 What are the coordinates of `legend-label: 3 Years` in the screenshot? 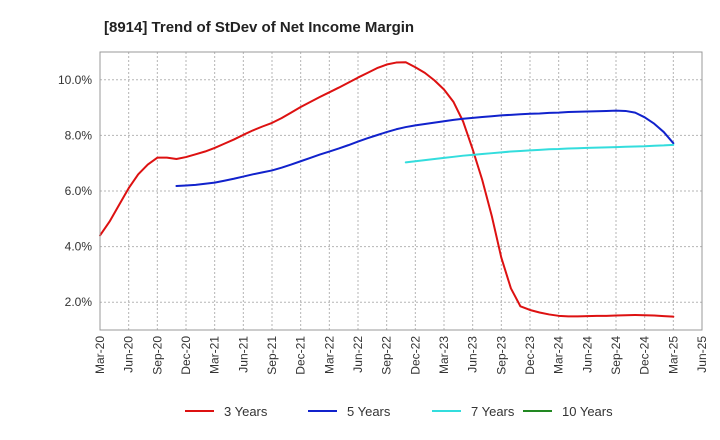 It's located at (246, 411).